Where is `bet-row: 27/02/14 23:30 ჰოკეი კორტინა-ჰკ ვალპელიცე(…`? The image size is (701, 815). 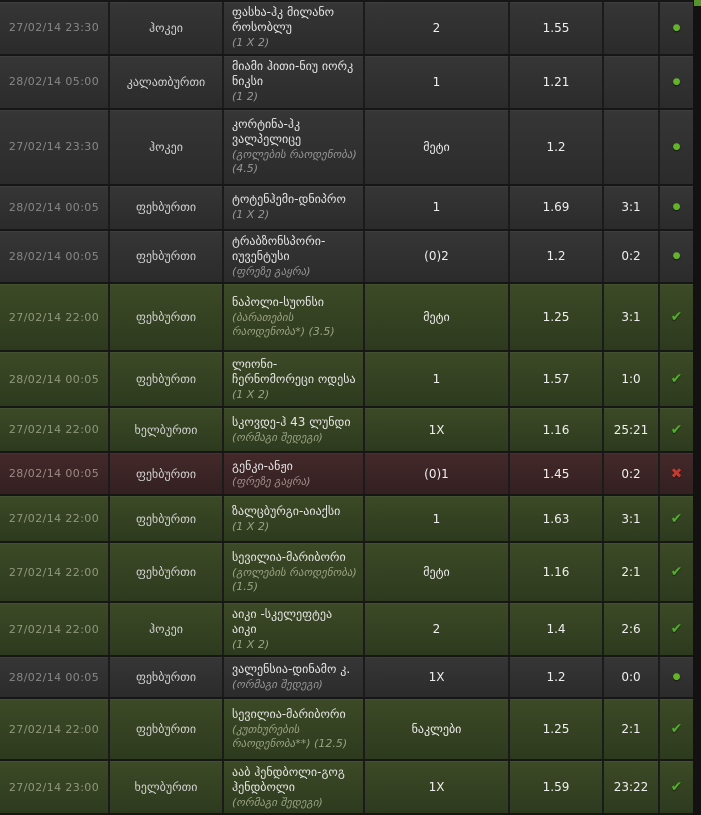
bet-row: 27/02/14 23:30 ჰოკეი კორტინა-ჰკ ვალპელიცე(… is located at coordinates (346, 147).